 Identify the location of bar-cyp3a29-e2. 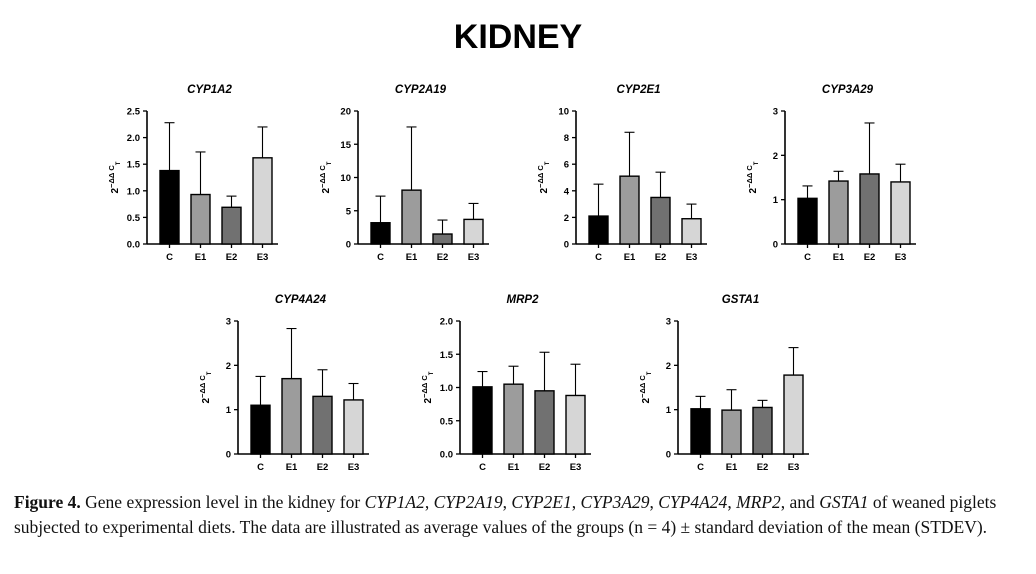
(869, 209).